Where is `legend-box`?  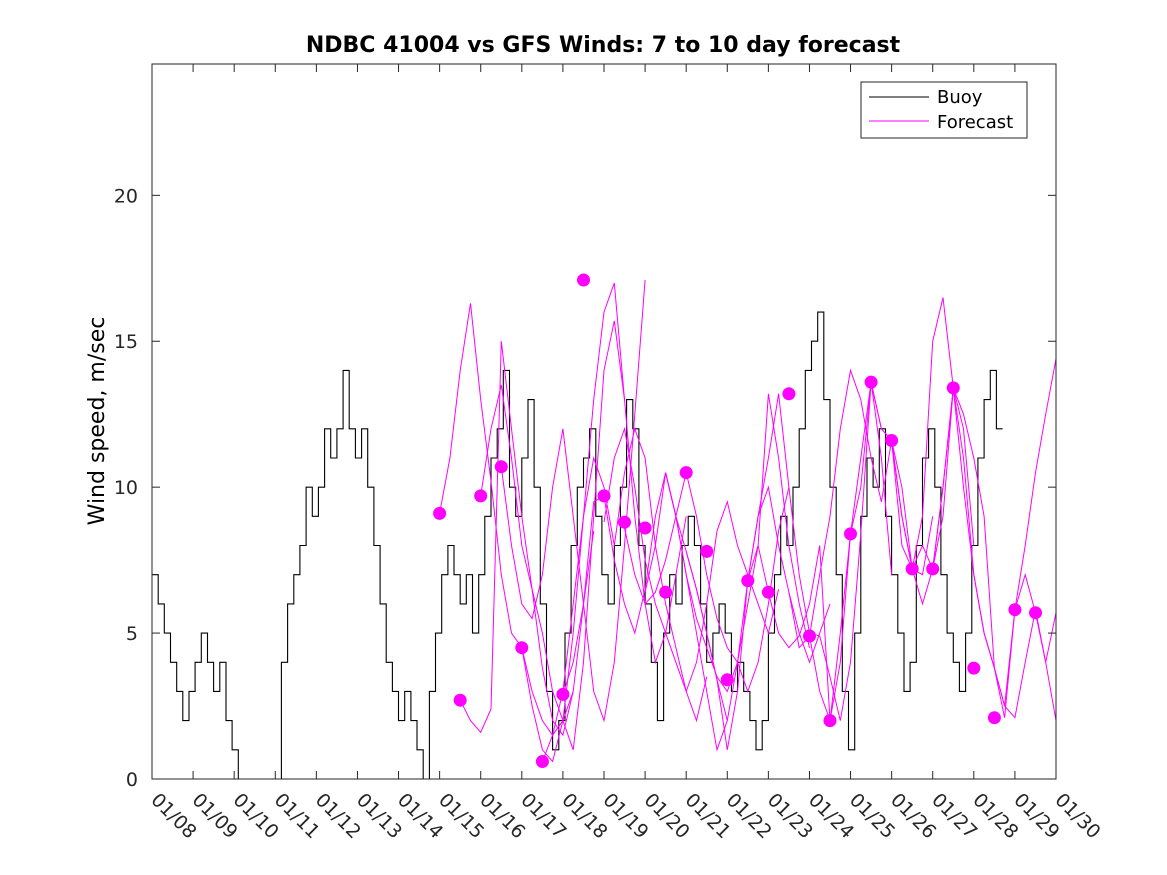
legend-box is located at coordinates (944, 110).